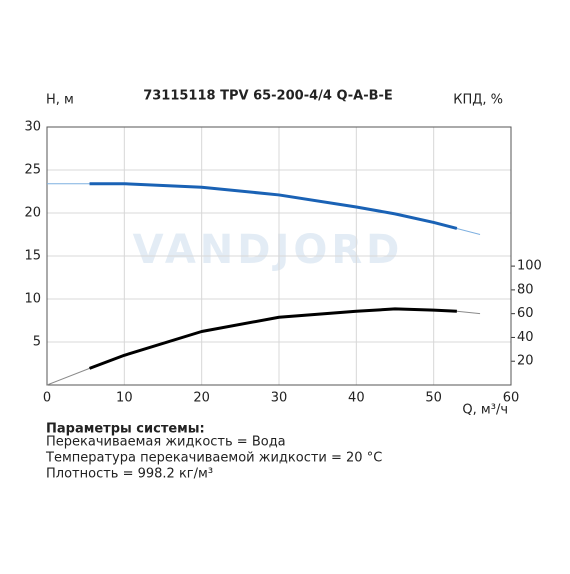 The image size is (570, 574). What do you see at coordinates (478, 100) in the screenshot?
I see `y2-axis-label: КПД, %` at bounding box center [478, 100].